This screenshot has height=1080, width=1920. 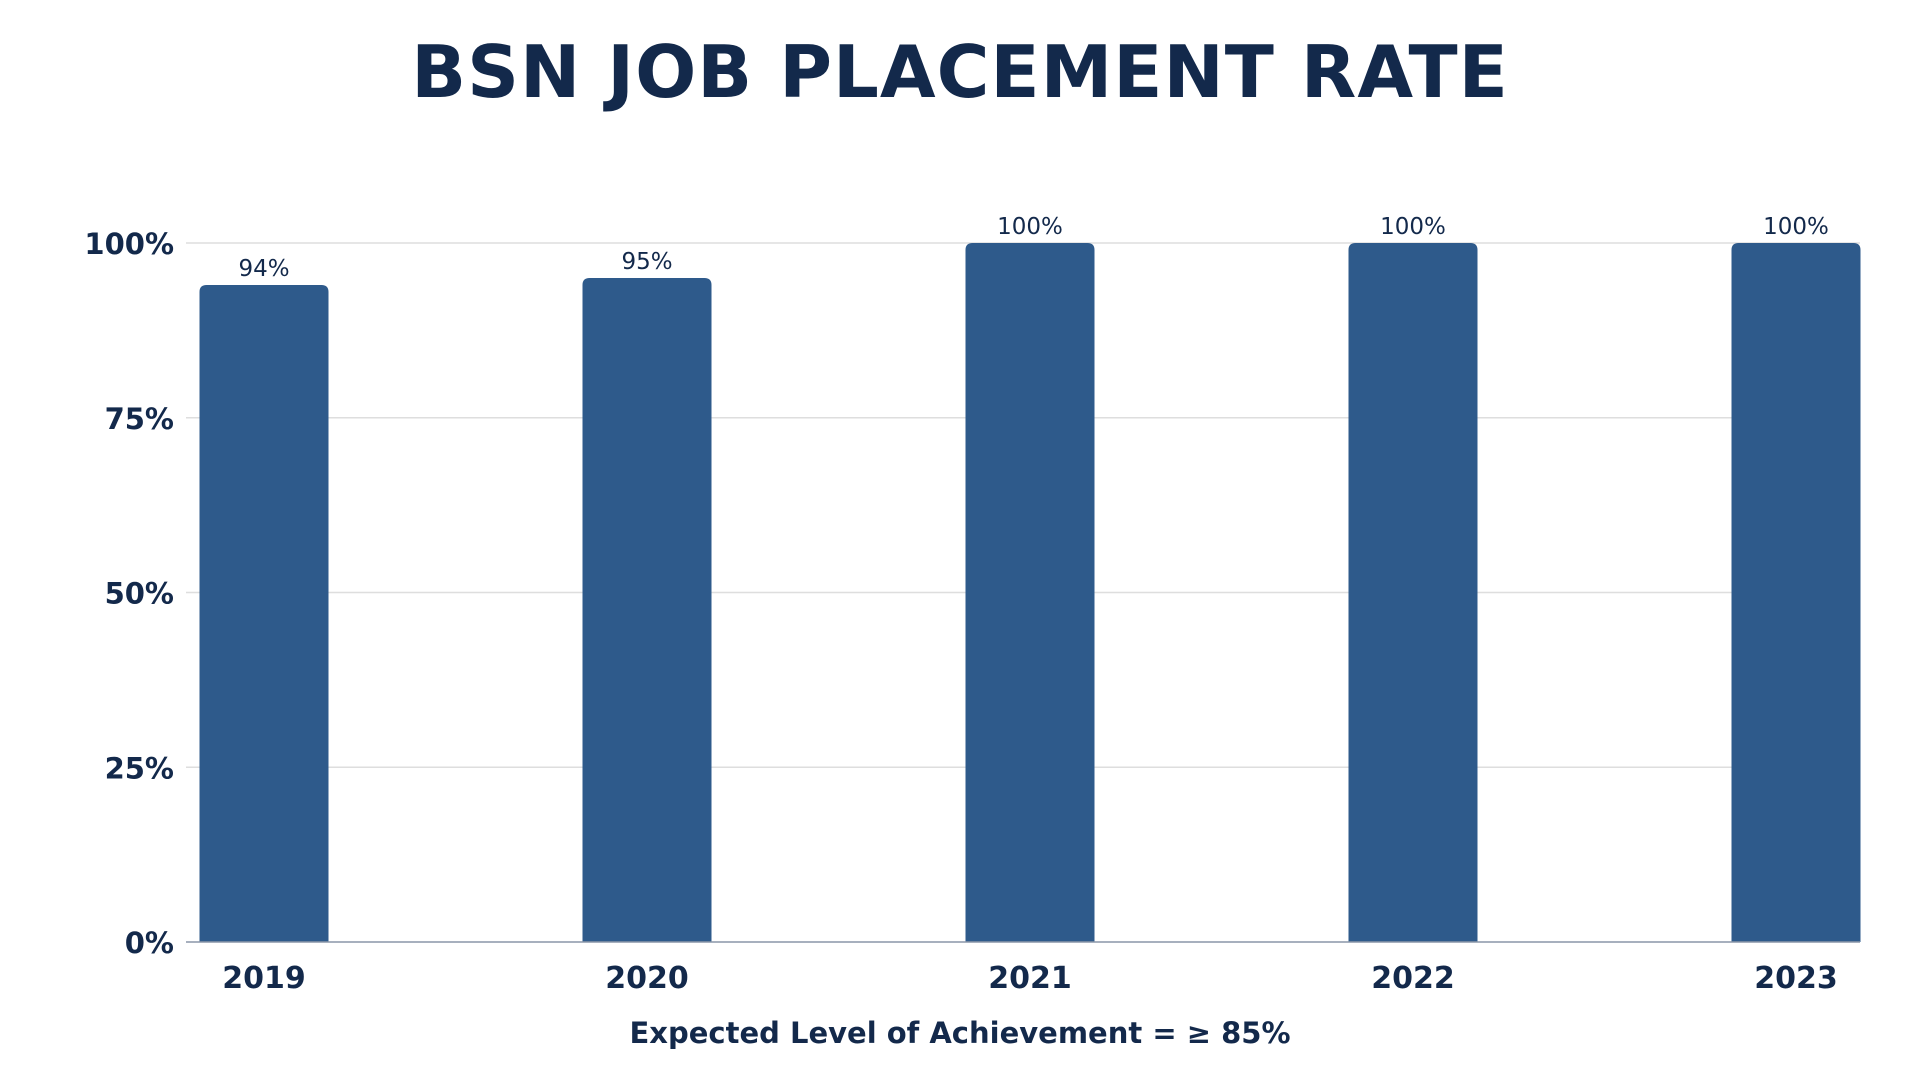 What do you see at coordinates (139, 594) in the screenshot?
I see `y-tick-label: 50%` at bounding box center [139, 594].